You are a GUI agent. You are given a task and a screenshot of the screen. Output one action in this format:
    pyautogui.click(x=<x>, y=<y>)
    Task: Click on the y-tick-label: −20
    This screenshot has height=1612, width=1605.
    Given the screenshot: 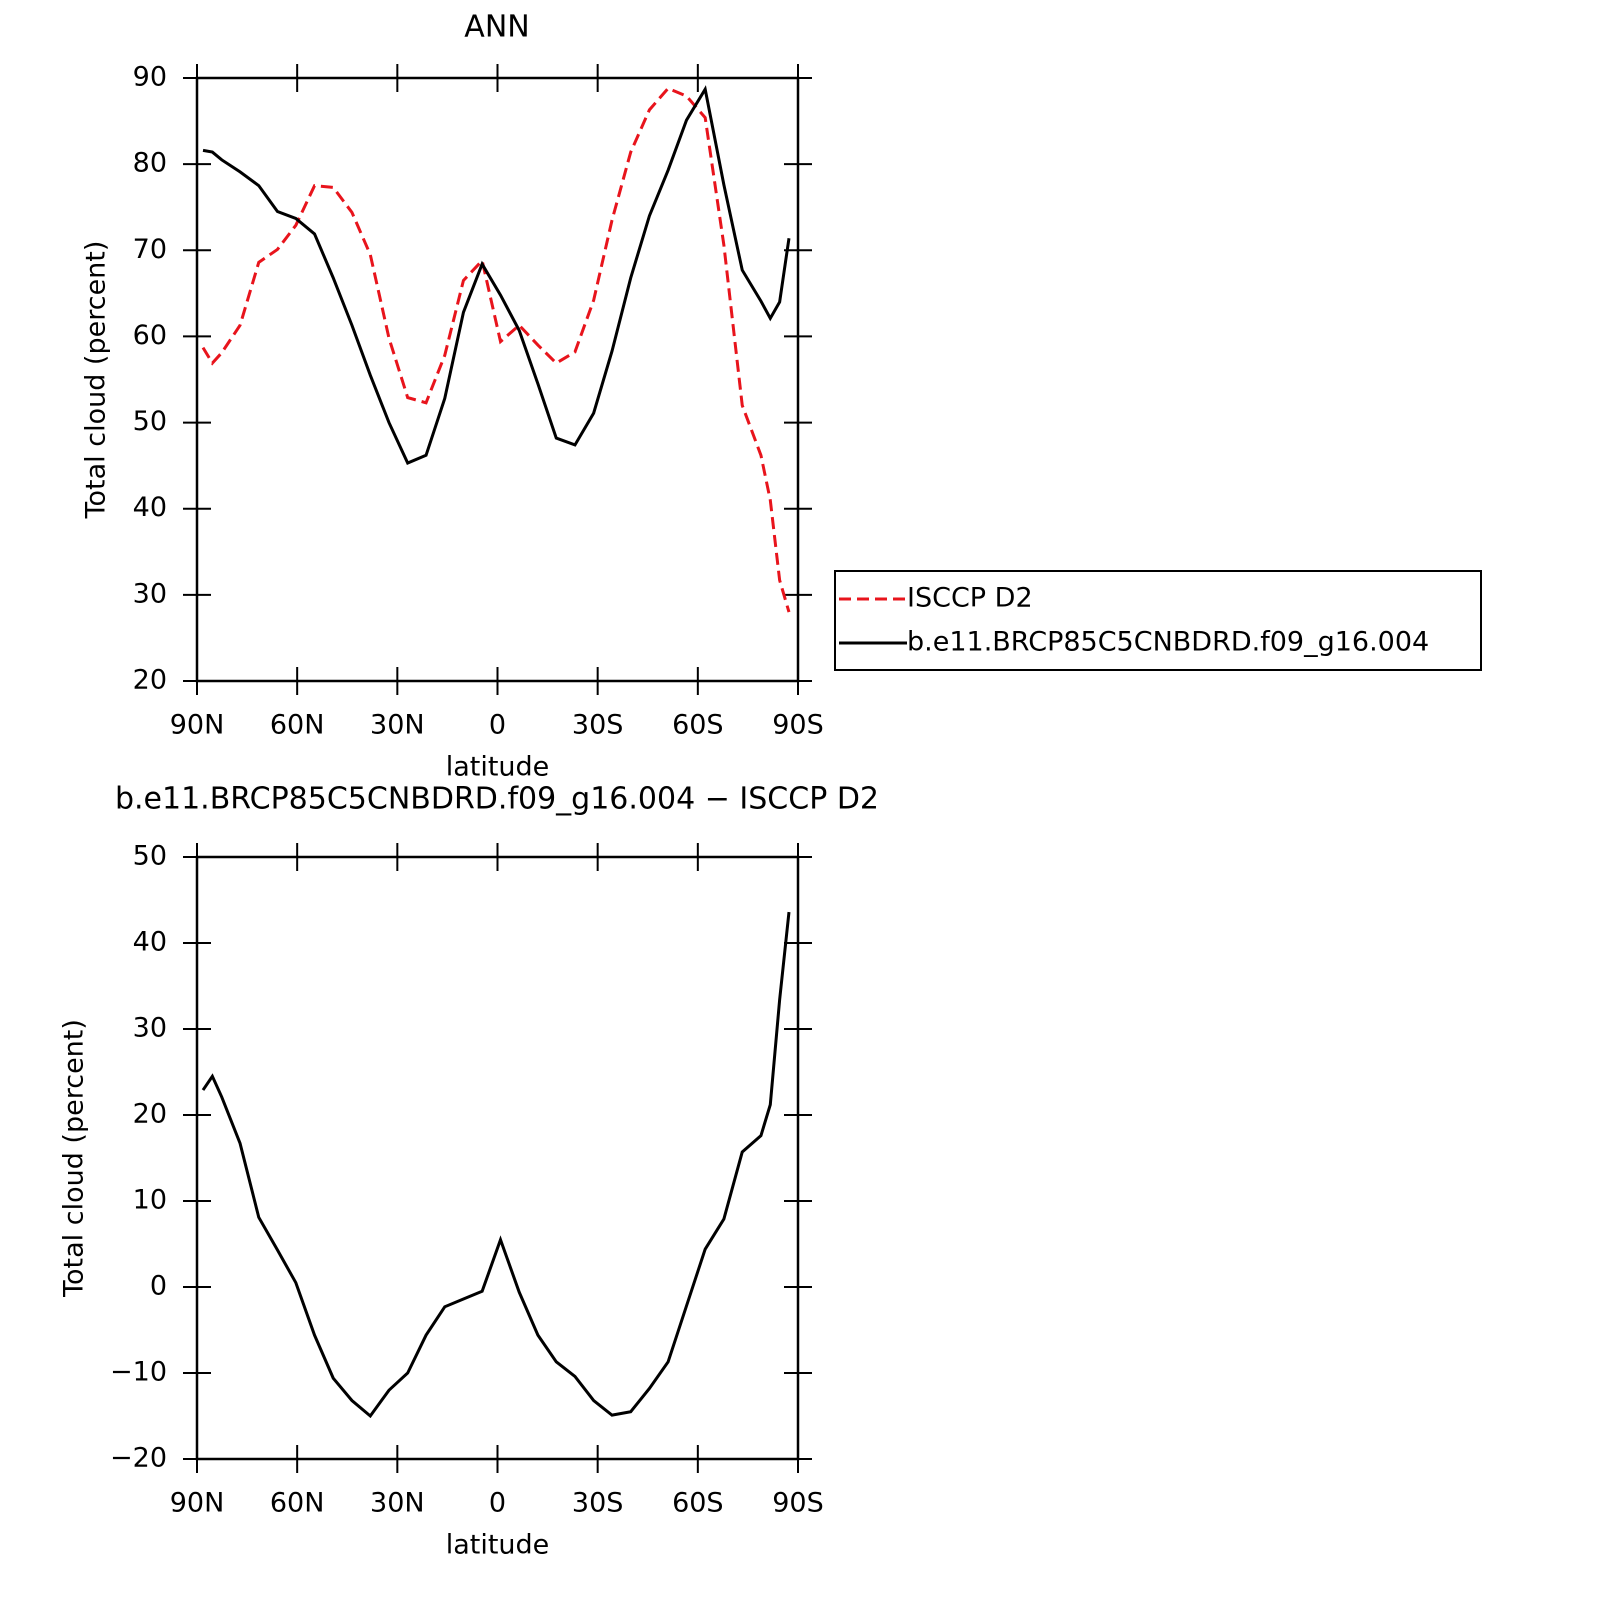 What is the action you would take?
    pyautogui.click(x=138, y=1458)
    